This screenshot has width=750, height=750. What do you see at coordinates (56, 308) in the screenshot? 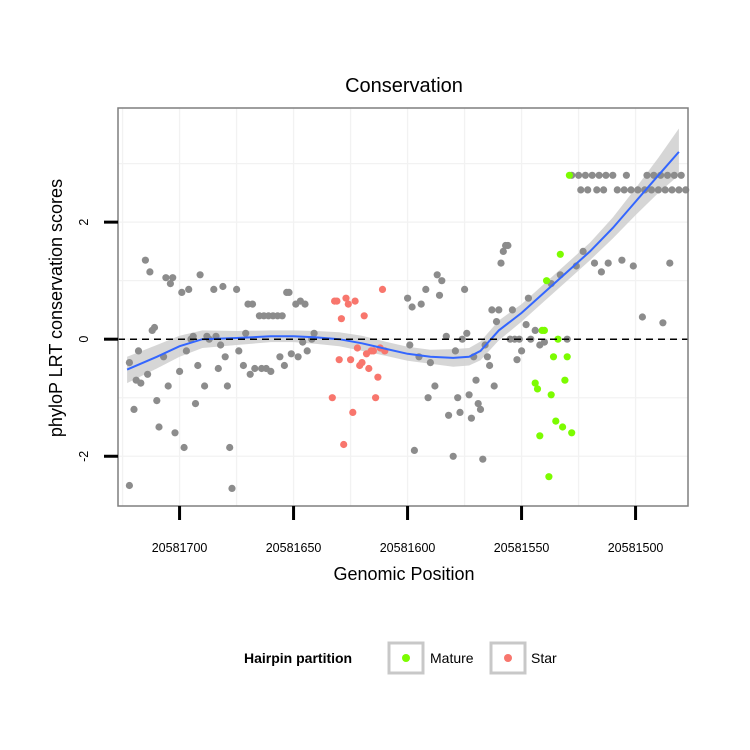
I see `y-axis-title: phyloP LRT conservation scores` at bounding box center [56, 308].